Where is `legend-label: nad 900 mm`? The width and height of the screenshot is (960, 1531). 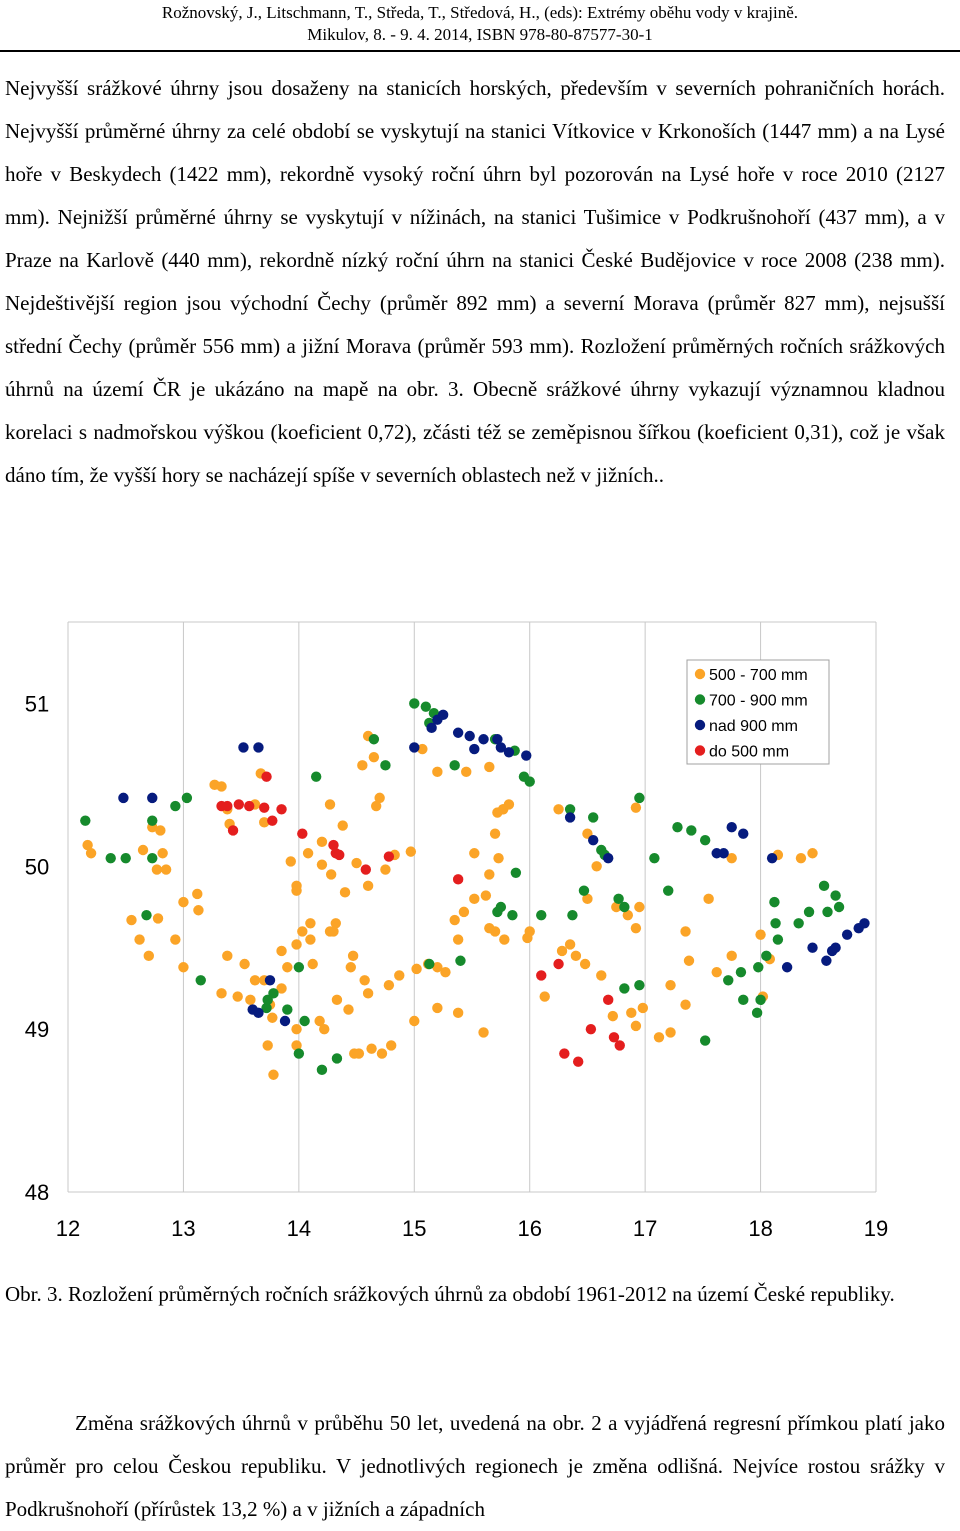
legend-label: nad 900 mm is located at coordinates (753, 726).